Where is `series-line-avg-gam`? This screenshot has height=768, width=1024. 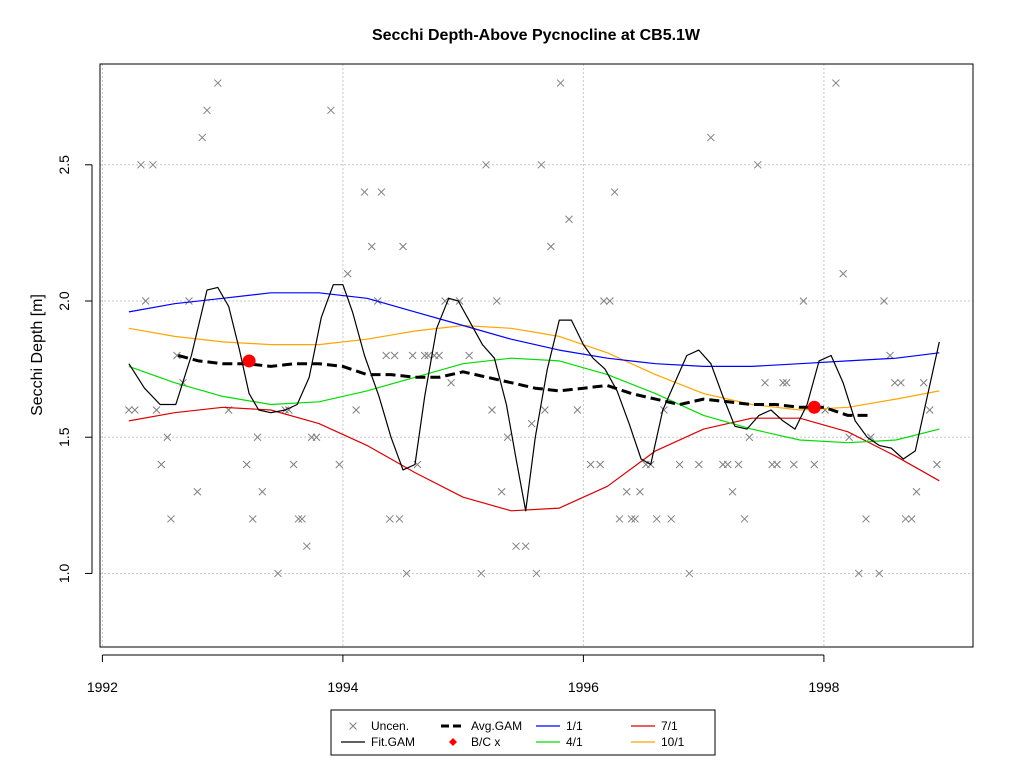
series-line-avg-gam is located at coordinates (524, 385).